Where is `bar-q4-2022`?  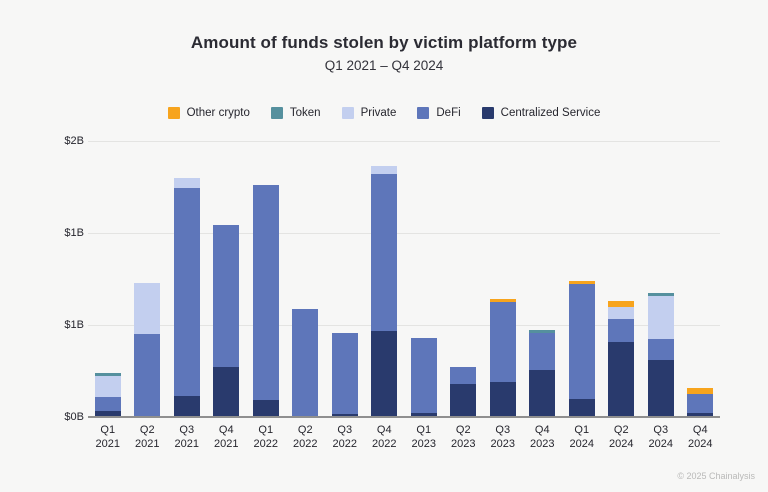 bar-q4-2022 is located at coordinates (384, 291).